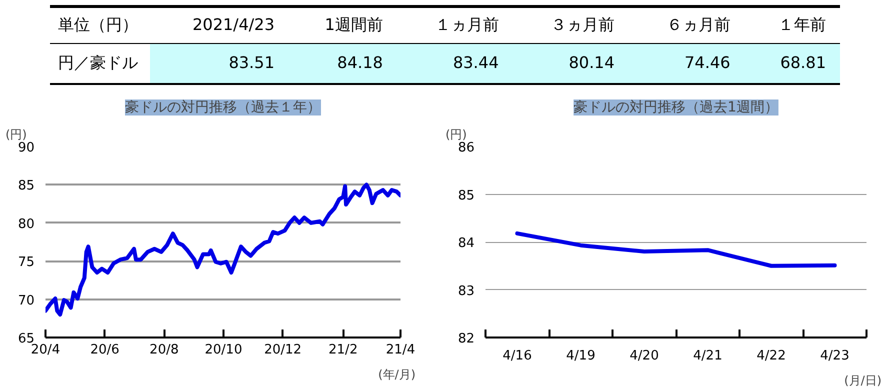  I want to click on x-tick-label: 20/12, so click(283, 350).